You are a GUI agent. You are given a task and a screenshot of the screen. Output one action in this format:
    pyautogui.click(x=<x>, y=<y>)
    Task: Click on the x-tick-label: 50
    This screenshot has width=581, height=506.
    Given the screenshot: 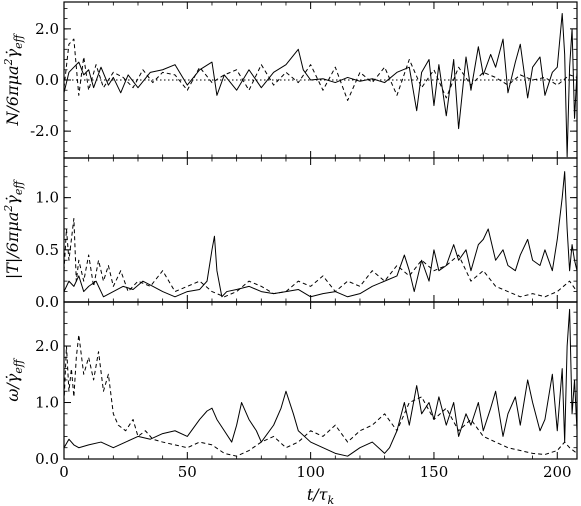 What is the action you would take?
    pyautogui.click(x=187, y=472)
    